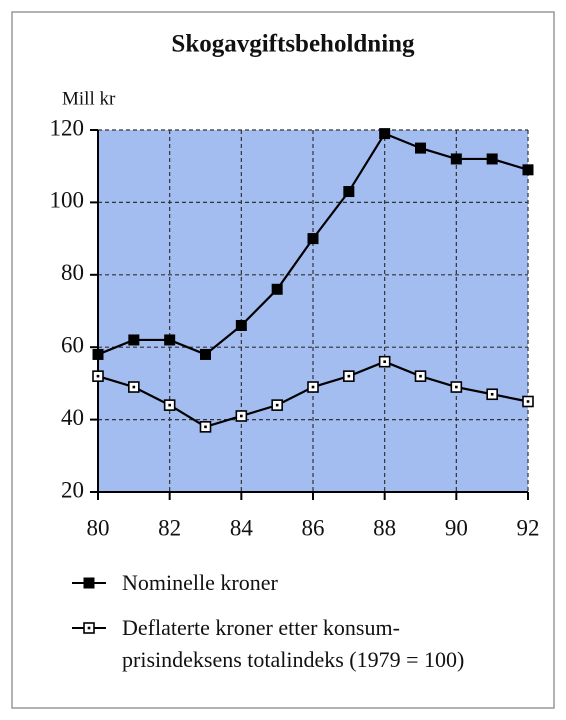 Image resolution: width=566 pixels, height=720 pixels. I want to click on x-tick-label: 82, so click(169, 527).